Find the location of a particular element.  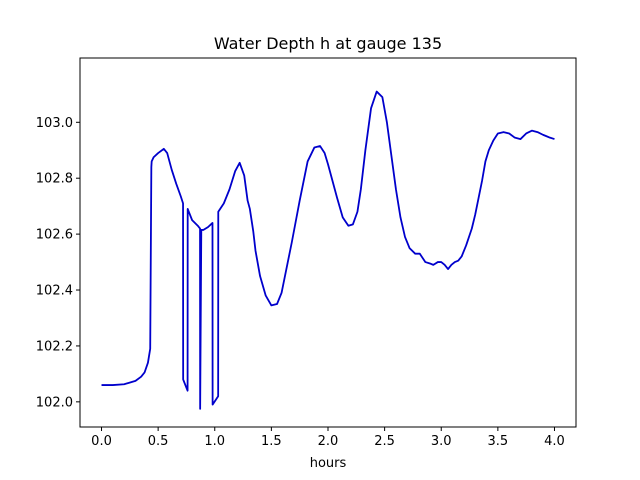

y-tick-label: 102.0 is located at coordinates (54, 402).